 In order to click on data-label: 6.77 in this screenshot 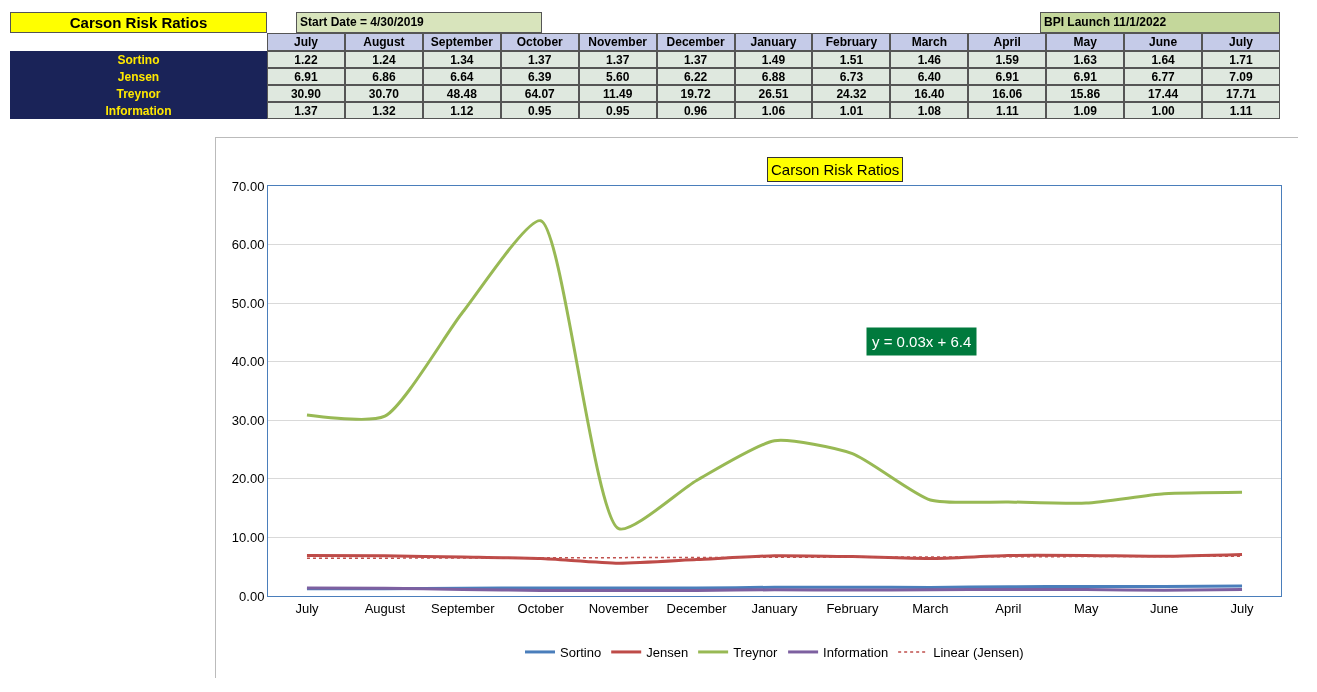, I will do `click(1163, 76)`.